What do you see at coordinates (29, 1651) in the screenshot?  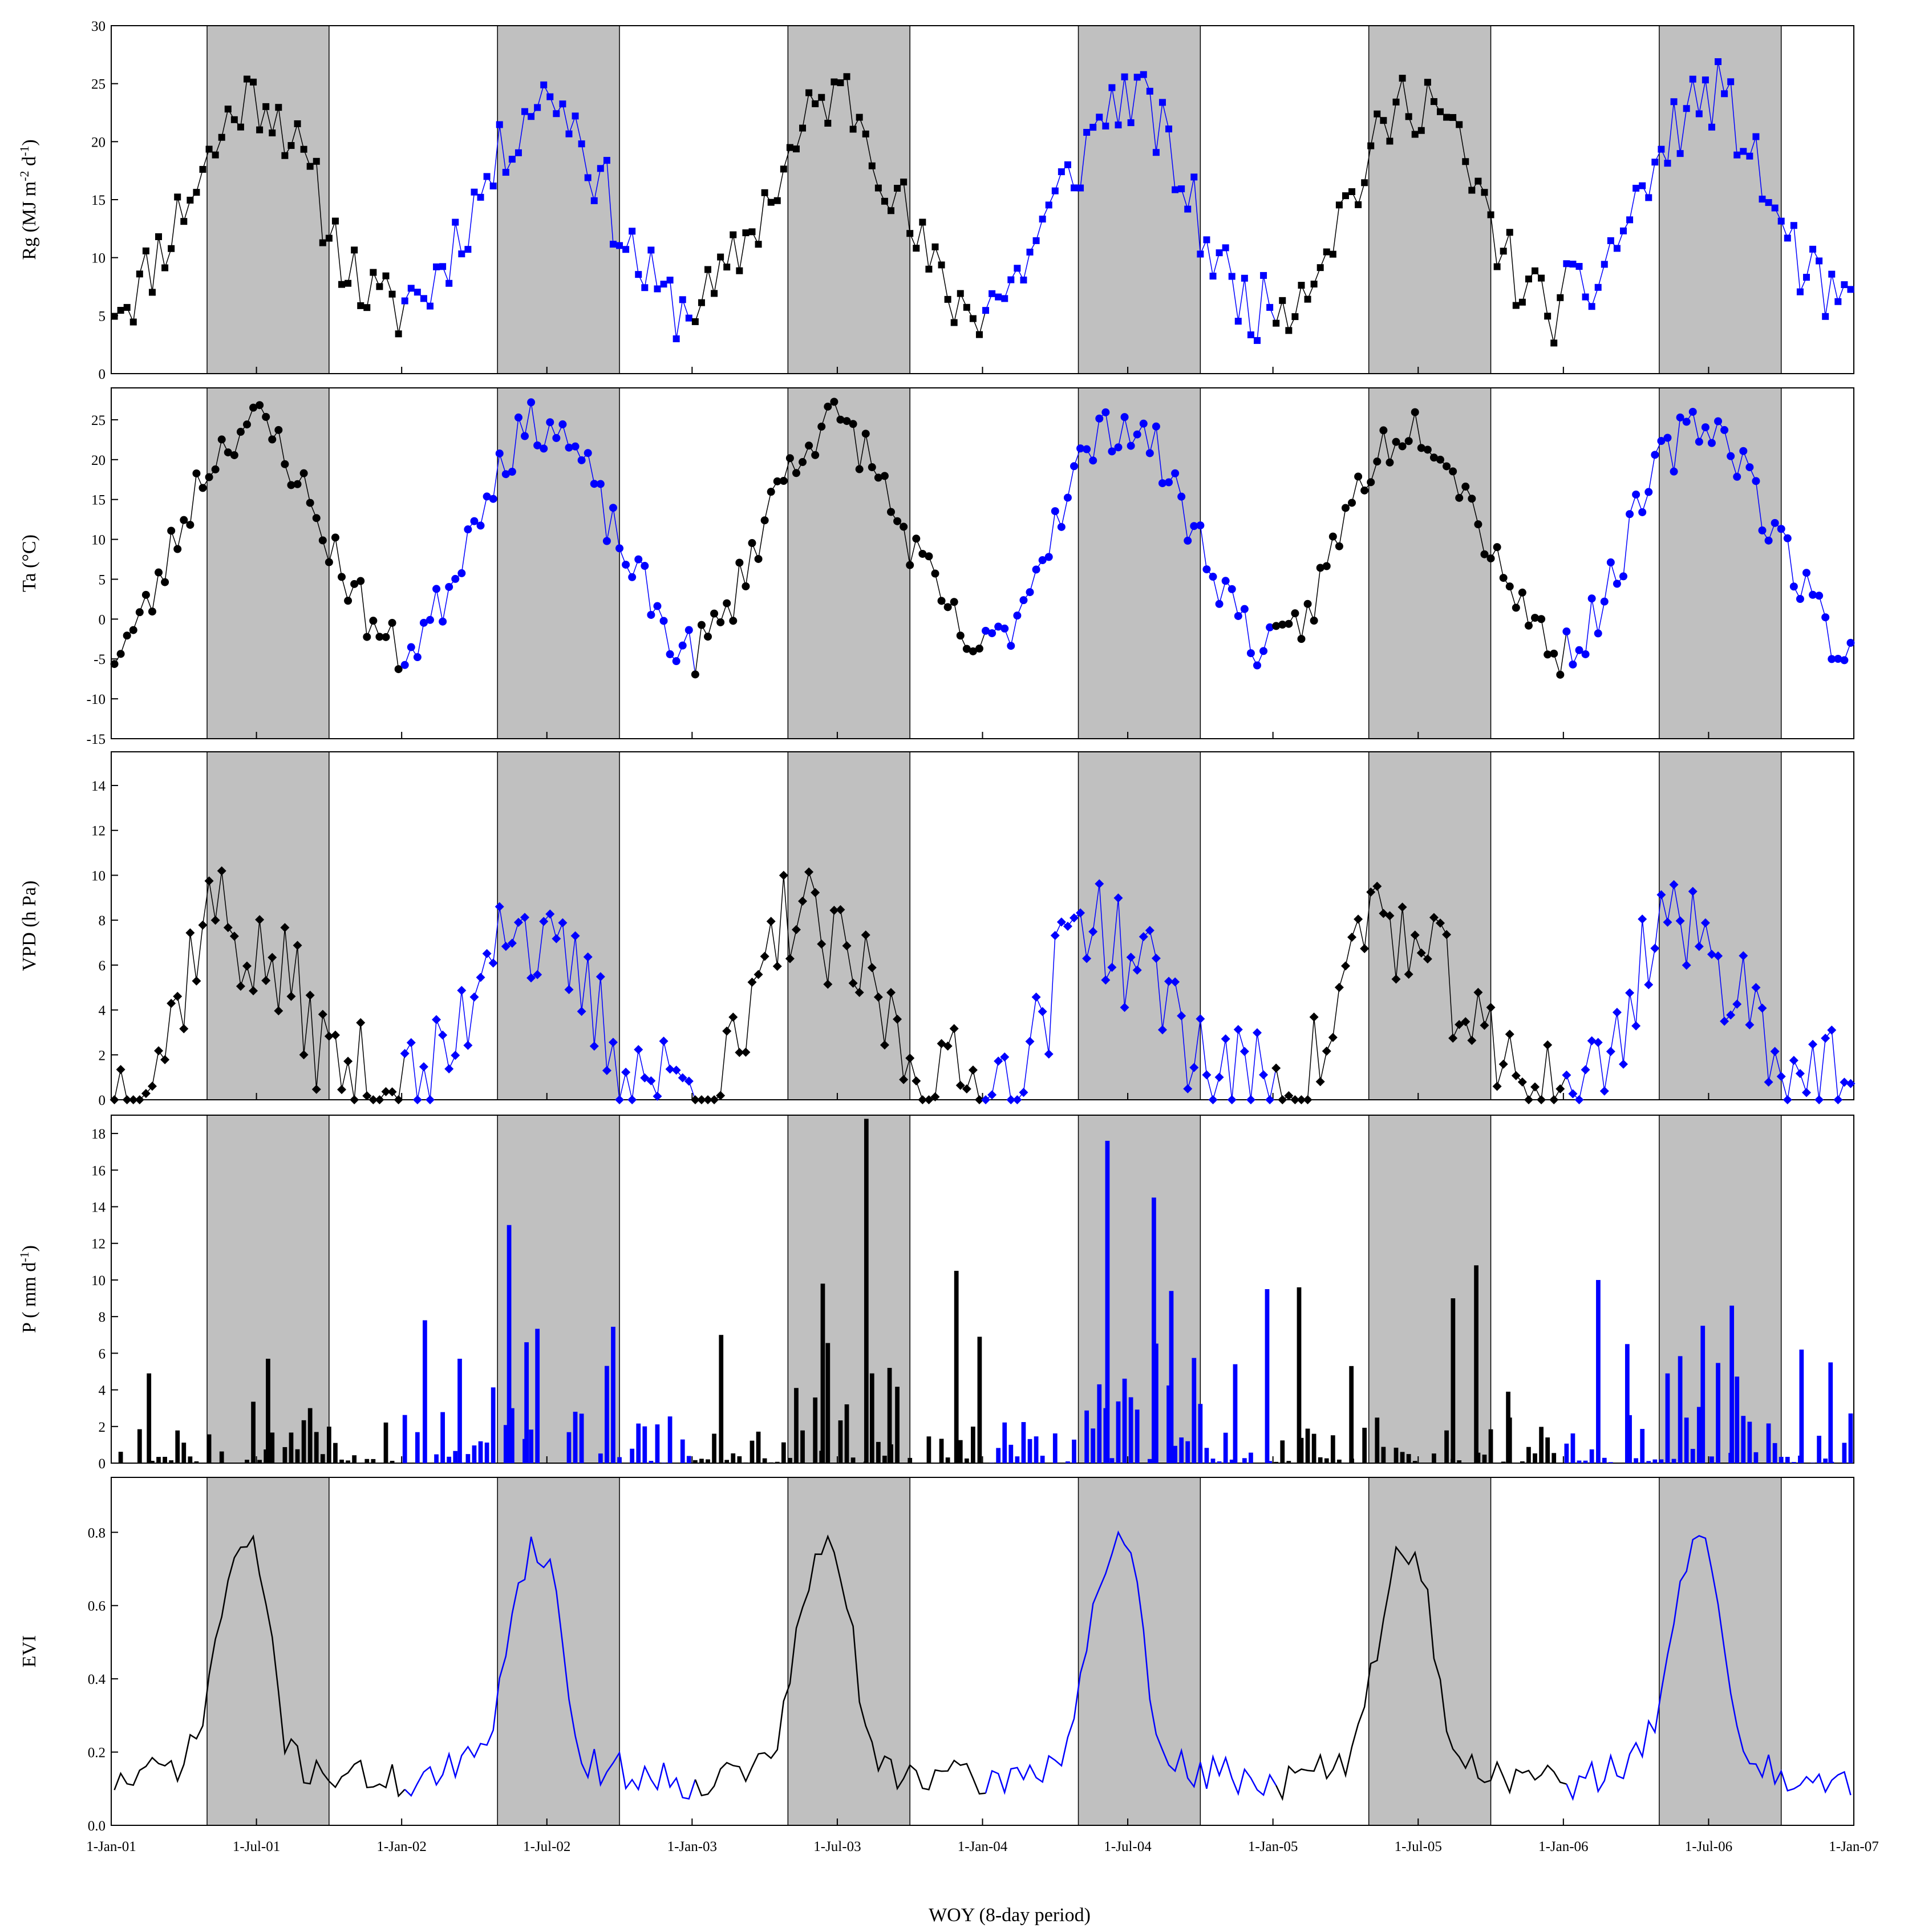 I see `y-label-main: EVI` at bounding box center [29, 1651].